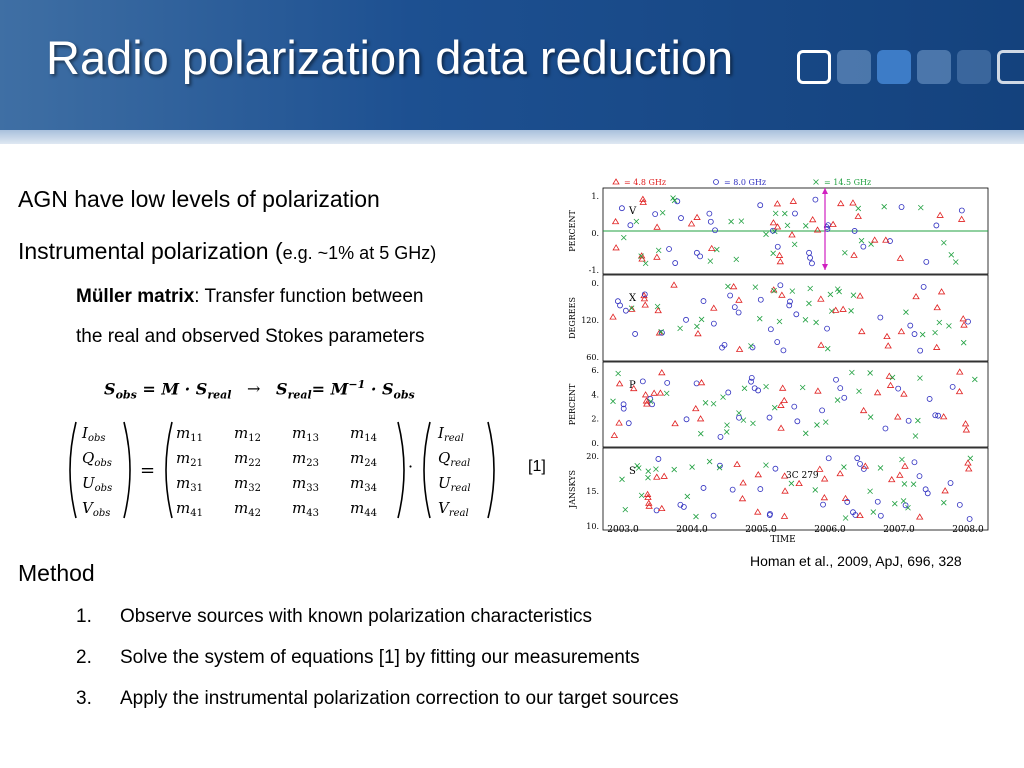 The width and height of the screenshot is (1024, 768). I want to click on obs-vector-entry: Qobs, so click(97, 459).